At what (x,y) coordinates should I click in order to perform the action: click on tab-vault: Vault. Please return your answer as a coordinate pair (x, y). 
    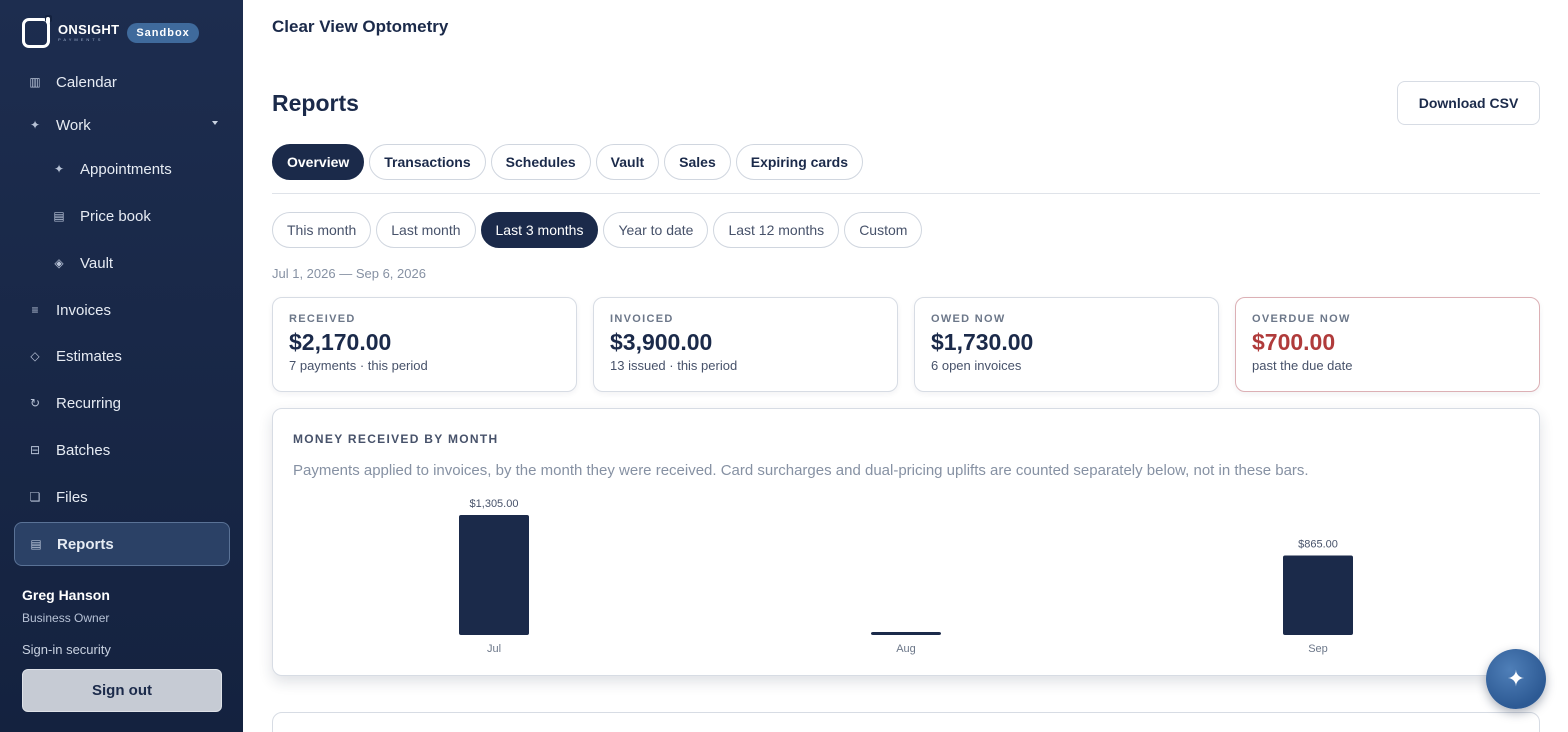
    Looking at the image, I should click on (627, 162).